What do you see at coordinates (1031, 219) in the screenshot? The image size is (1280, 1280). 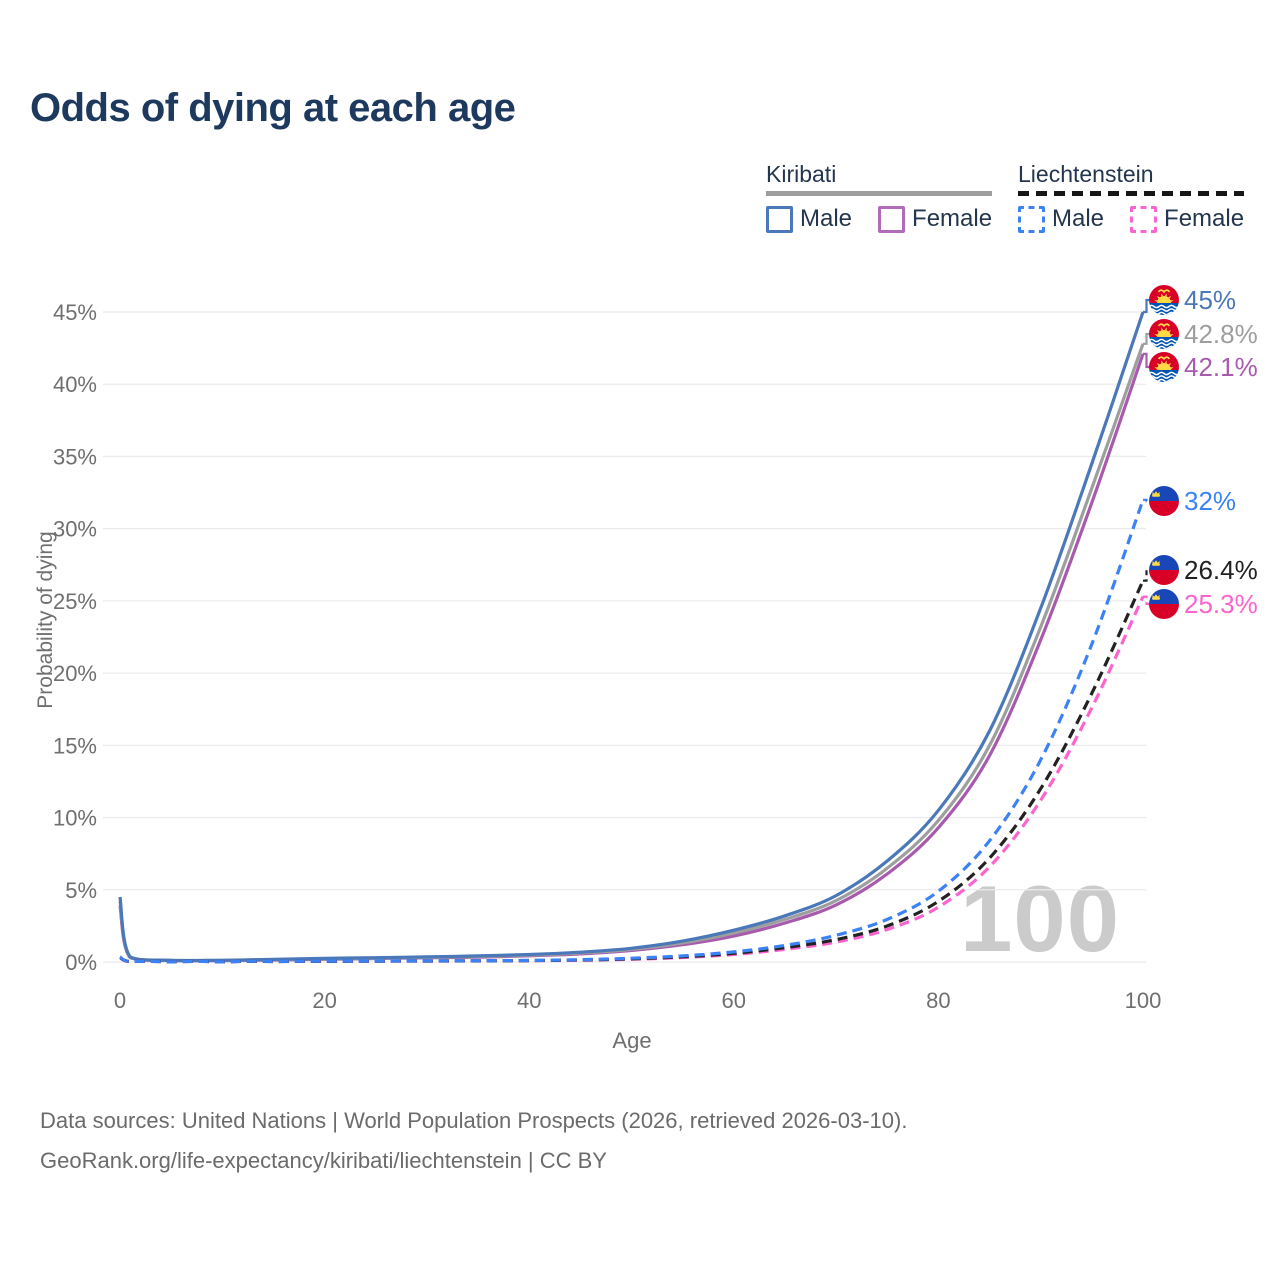 I see `liechtenstein-male-swatch-icon` at bounding box center [1031, 219].